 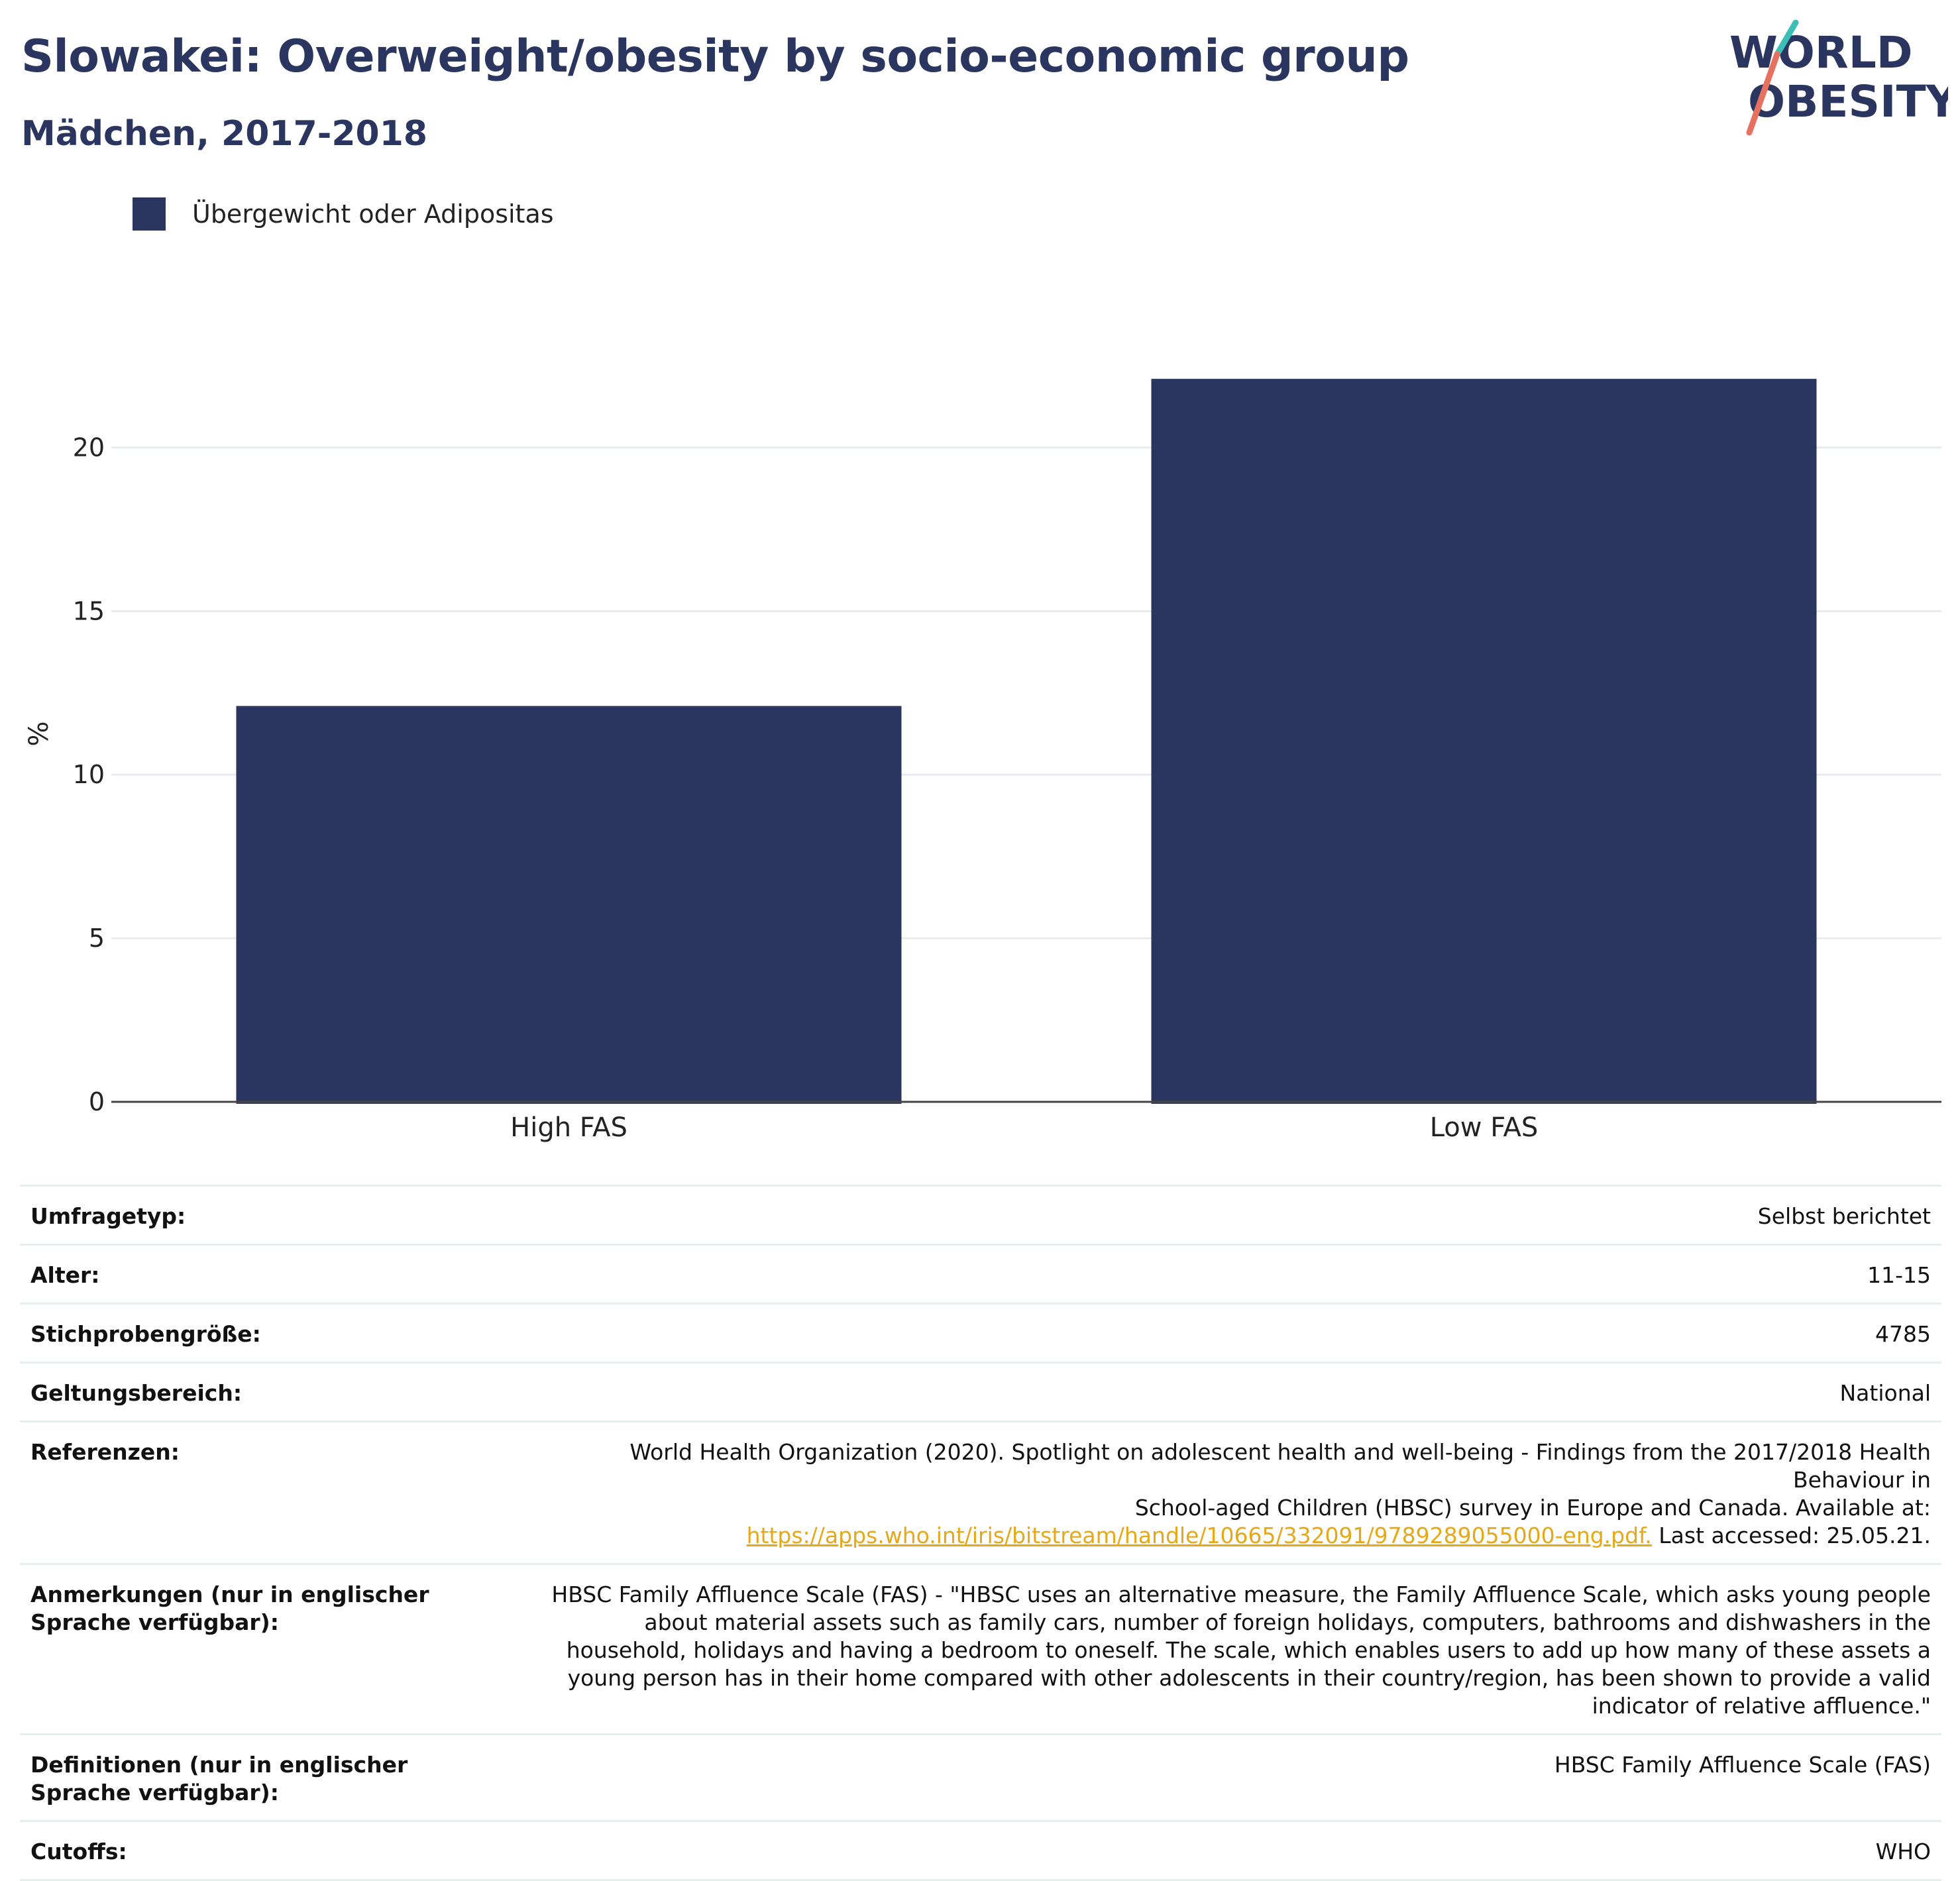 What do you see at coordinates (89, 447) in the screenshot?
I see `y-tick-label: 20` at bounding box center [89, 447].